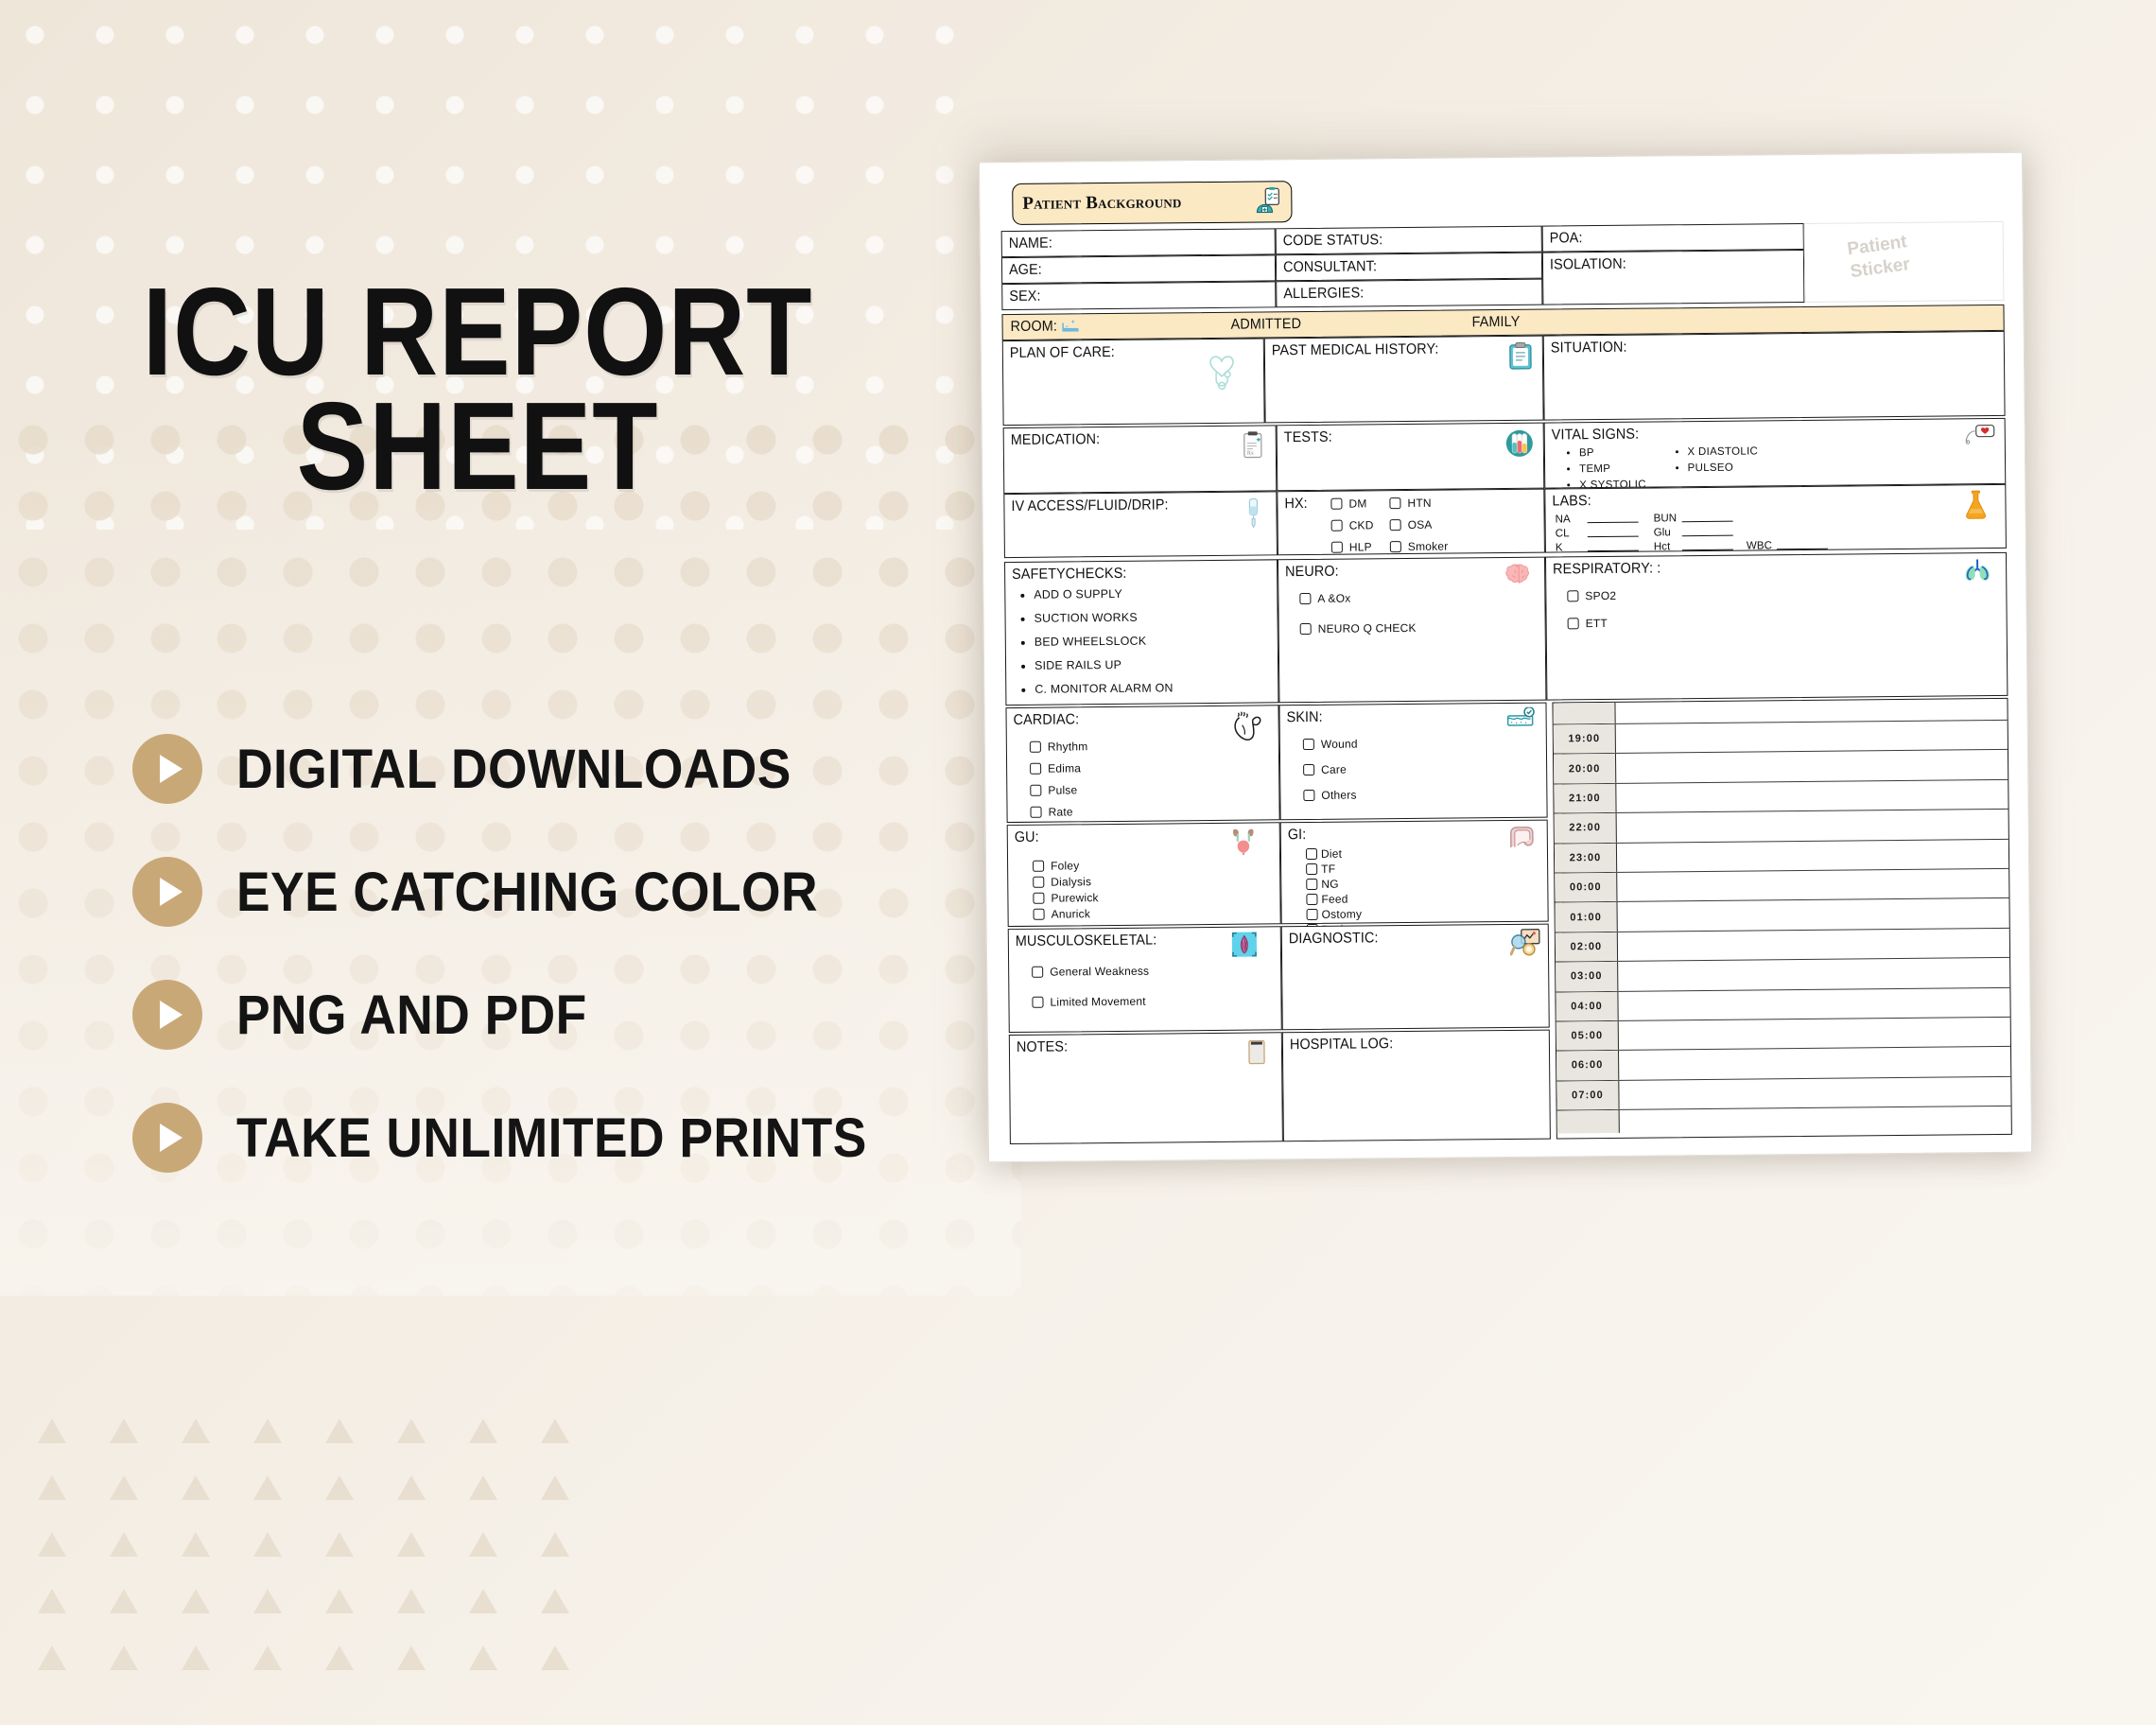  What do you see at coordinates (1065, 882) in the screenshot?
I see `gu-checkbox-dialysis: Dialysis` at bounding box center [1065, 882].